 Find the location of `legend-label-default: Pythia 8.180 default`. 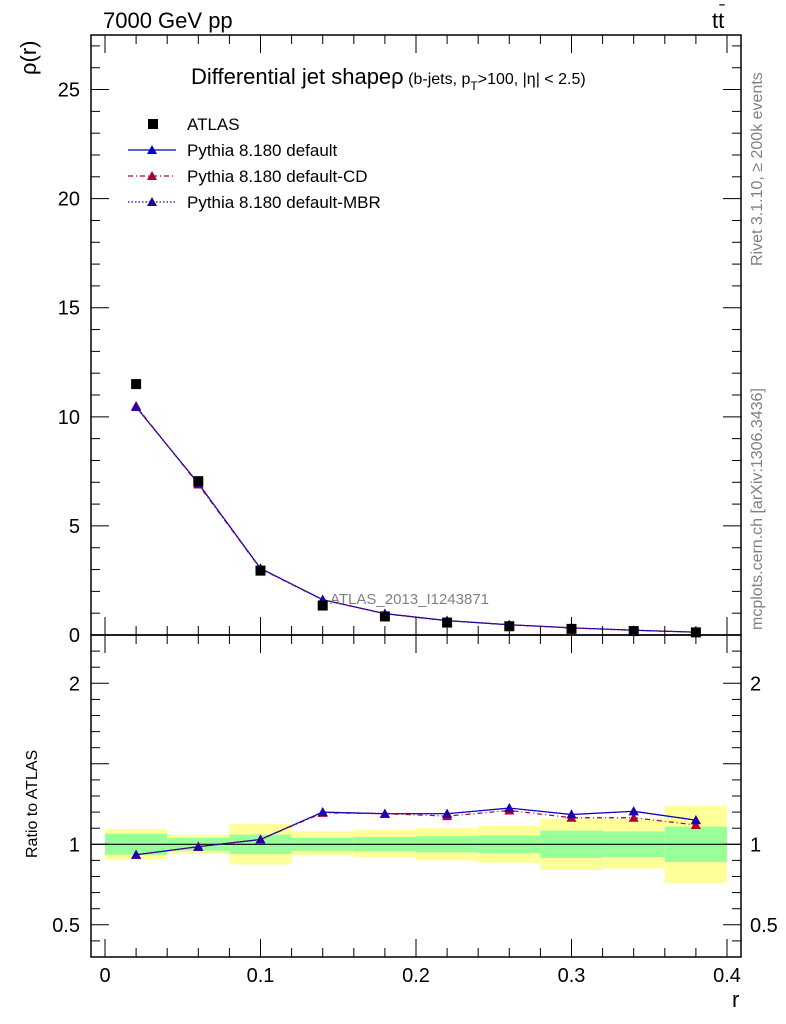

legend-label-default: Pythia 8.180 default is located at coordinates (262, 150).